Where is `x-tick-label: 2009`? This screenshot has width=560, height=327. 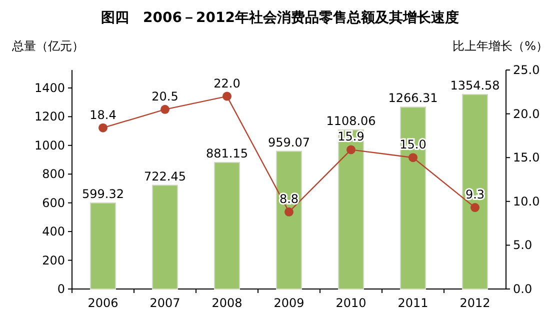
x-tick-label: 2009 is located at coordinates (289, 303).